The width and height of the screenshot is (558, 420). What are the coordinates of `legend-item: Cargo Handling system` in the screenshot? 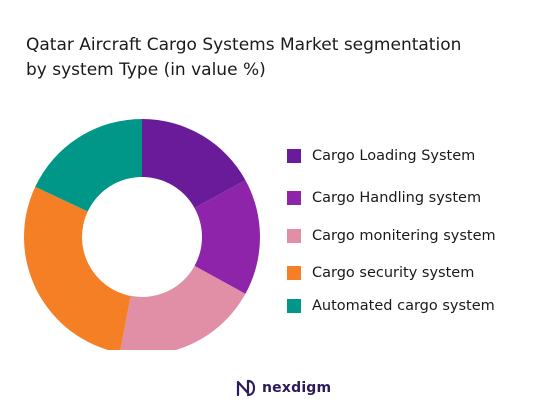 It's located at (384, 198).